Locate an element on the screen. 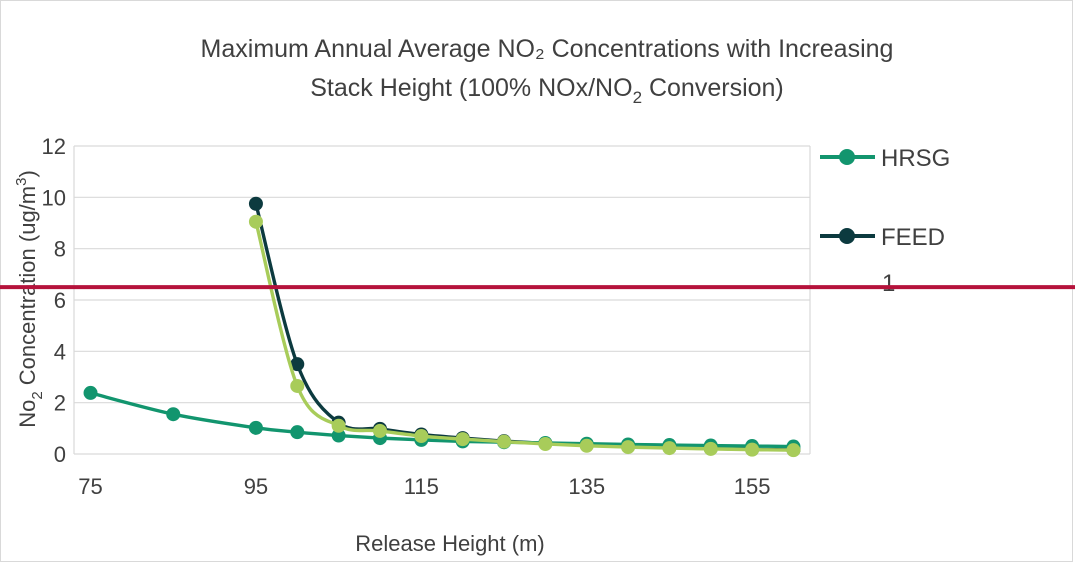 This screenshot has height=564, width=1075. x-tick-label: 75 is located at coordinates (90, 486).